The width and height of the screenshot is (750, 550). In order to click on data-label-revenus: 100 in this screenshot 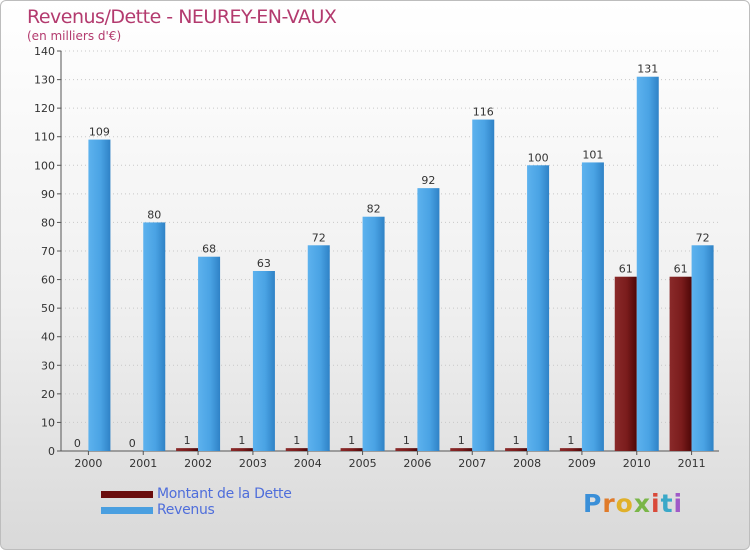, I will do `click(538, 157)`.